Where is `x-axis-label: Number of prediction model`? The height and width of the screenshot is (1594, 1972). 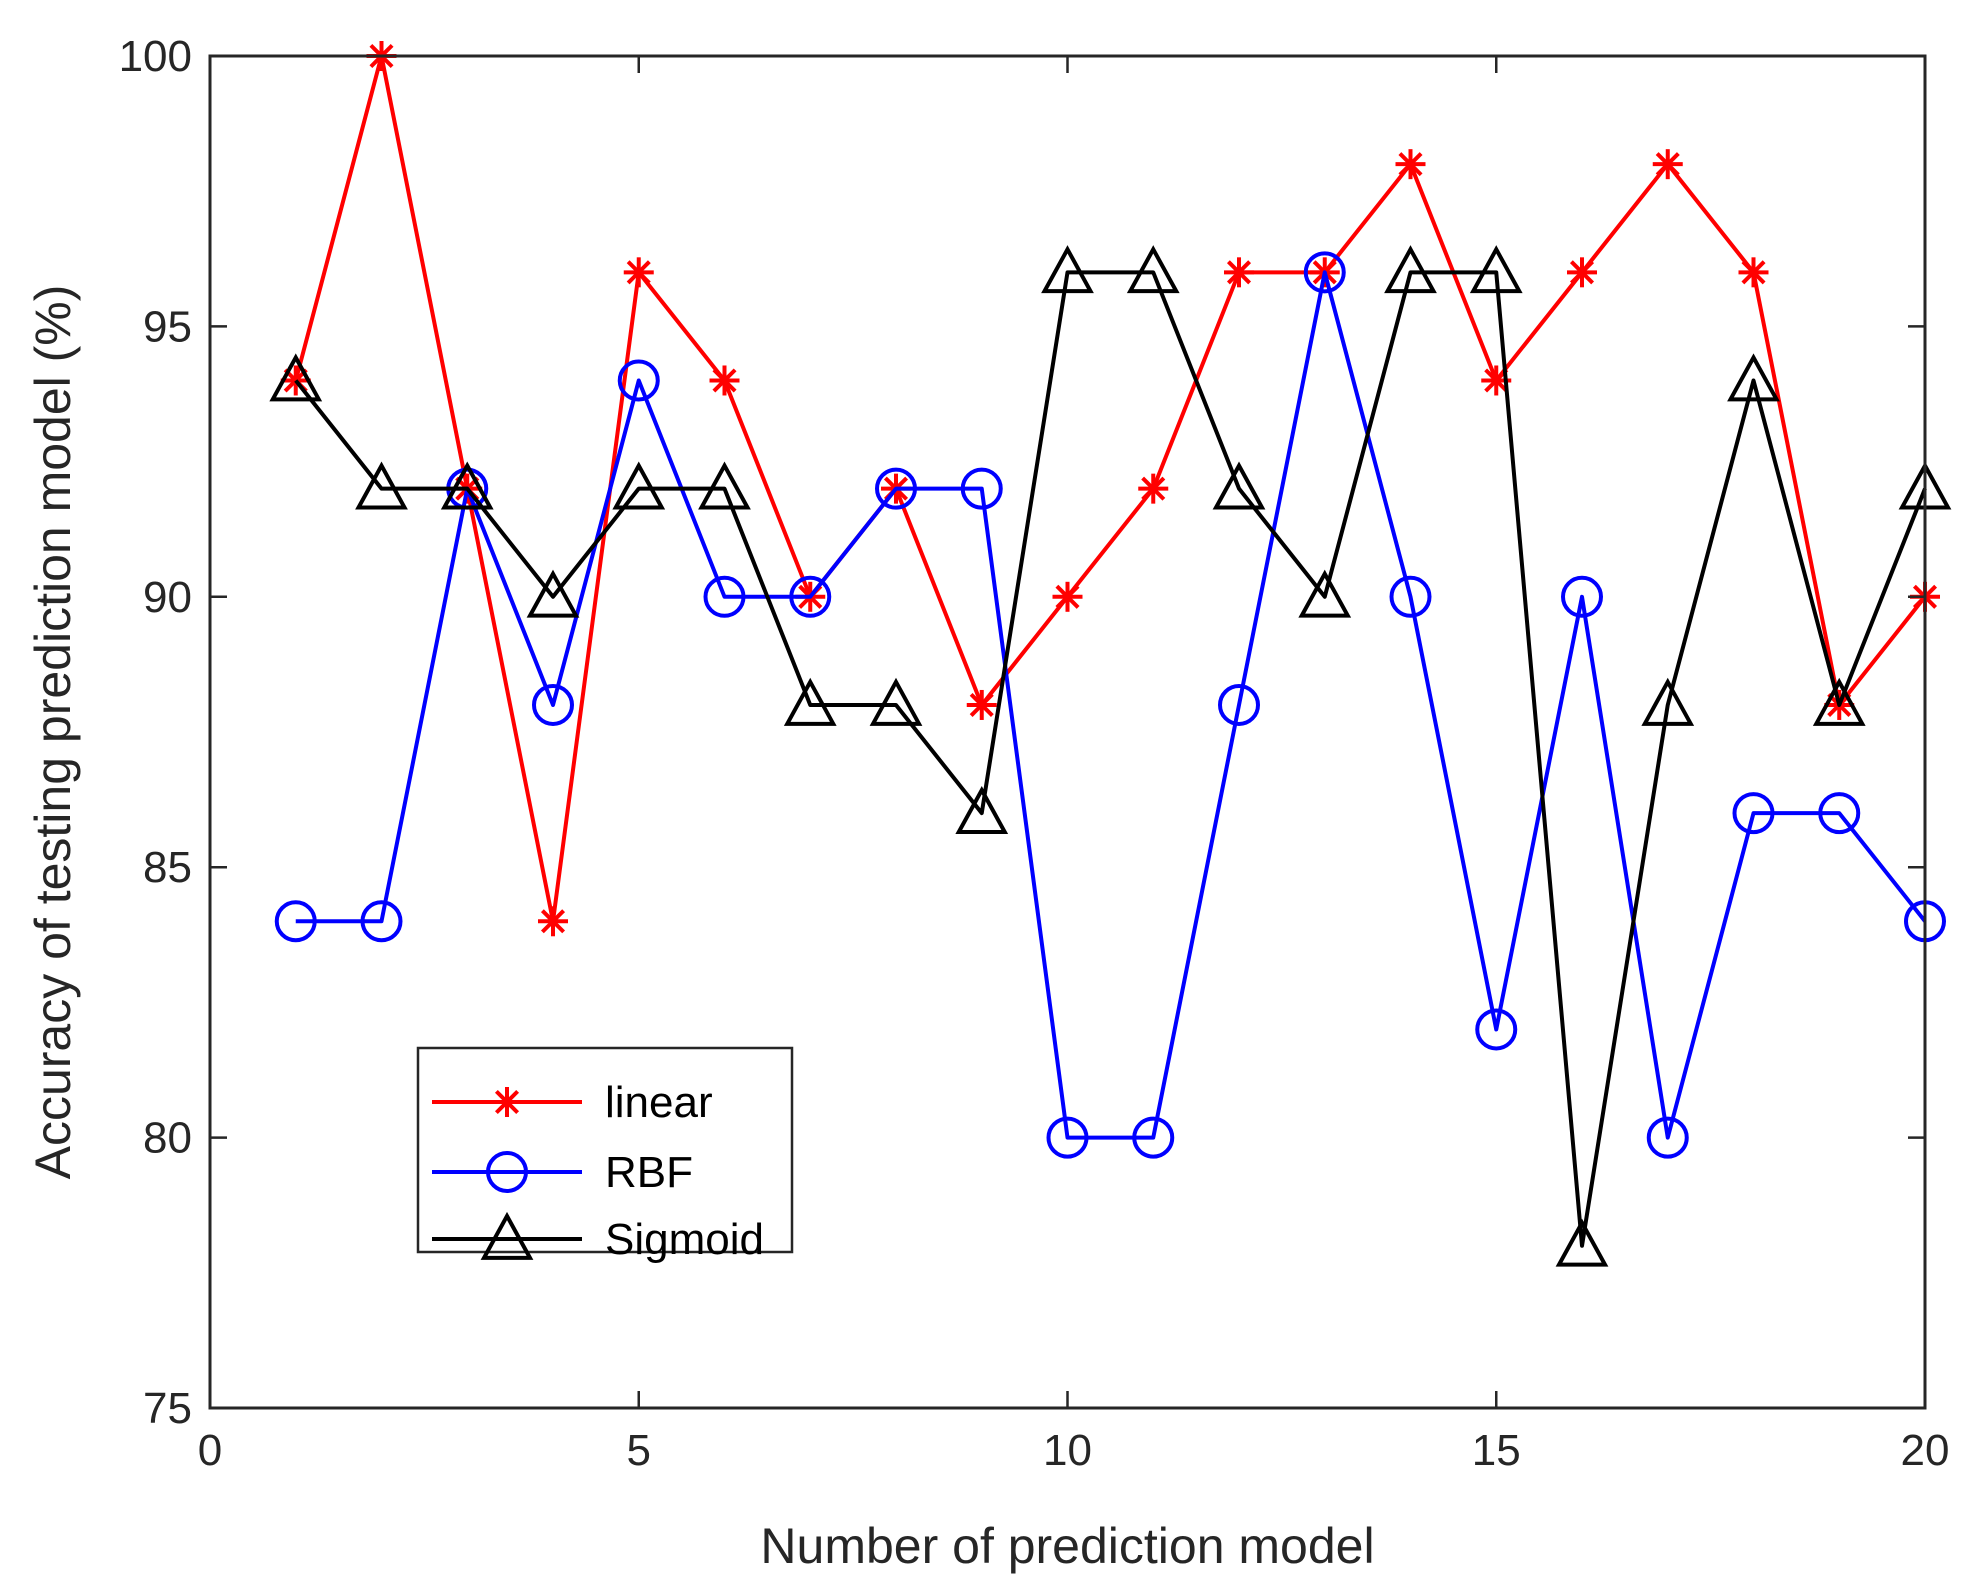
x-axis-label: Number of prediction model is located at coordinates (1067, 1546).